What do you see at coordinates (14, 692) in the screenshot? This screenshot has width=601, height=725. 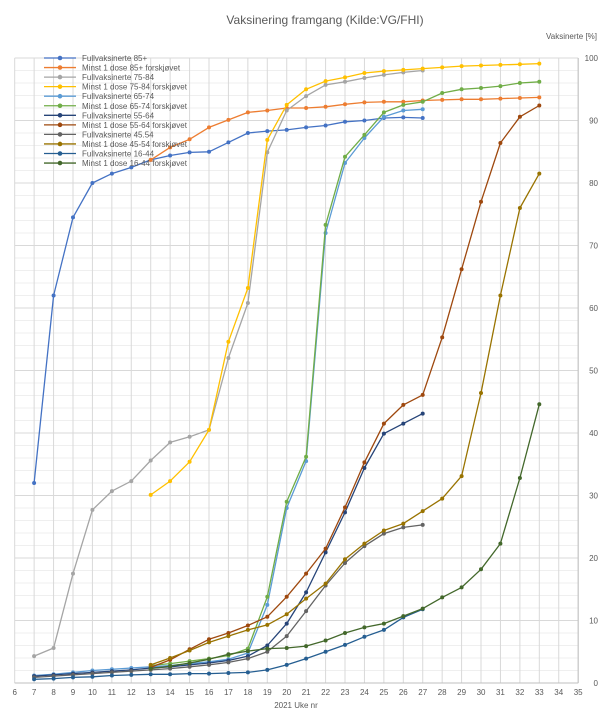 I see `x-tick-label: 6` at bounding box center [14, 692].